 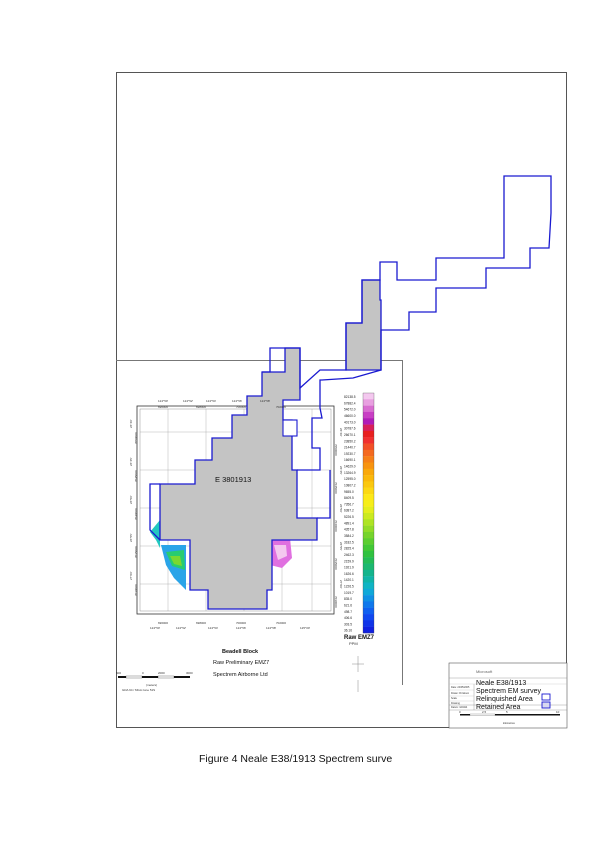 What do you see at coordinates (350, 467) in the screenshot?
I see `colorbar-label: 14629.0` at bounding box center [350, 467].